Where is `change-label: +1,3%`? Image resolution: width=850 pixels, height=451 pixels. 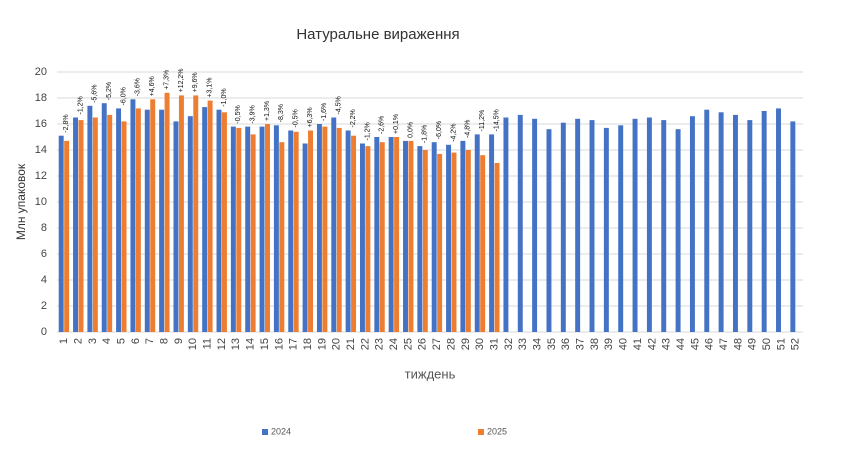
change-label: +1,3% is located at coordinates (267, 111).